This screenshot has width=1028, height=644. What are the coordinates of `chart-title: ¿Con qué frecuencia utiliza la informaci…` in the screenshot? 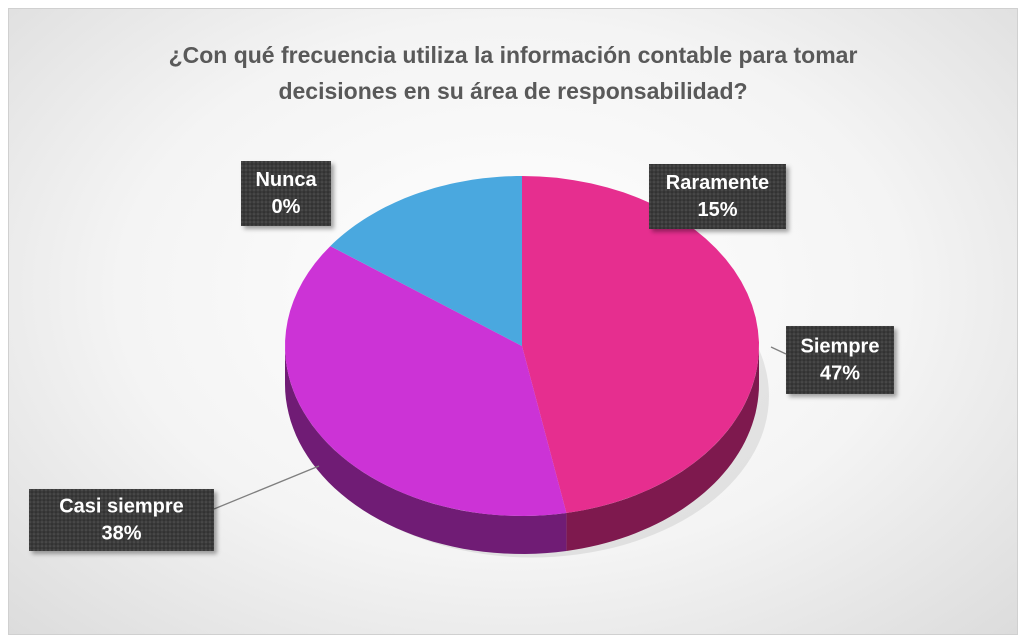 It's located at (513, 73).